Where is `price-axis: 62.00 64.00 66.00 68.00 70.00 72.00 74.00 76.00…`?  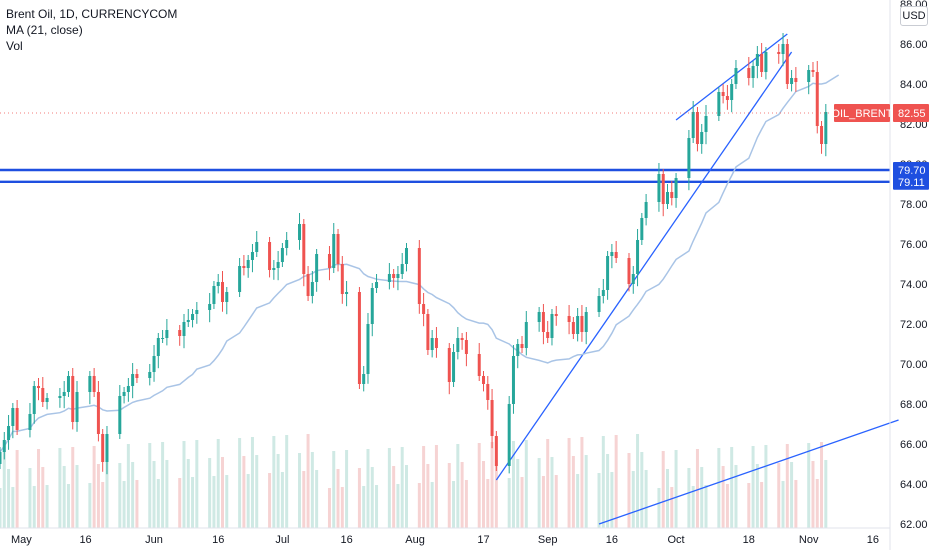 price-axis: 62.00 64.00 66.00 68.00 70.00 72.00 74.00 76.00… is located at coordinates (908, 275).